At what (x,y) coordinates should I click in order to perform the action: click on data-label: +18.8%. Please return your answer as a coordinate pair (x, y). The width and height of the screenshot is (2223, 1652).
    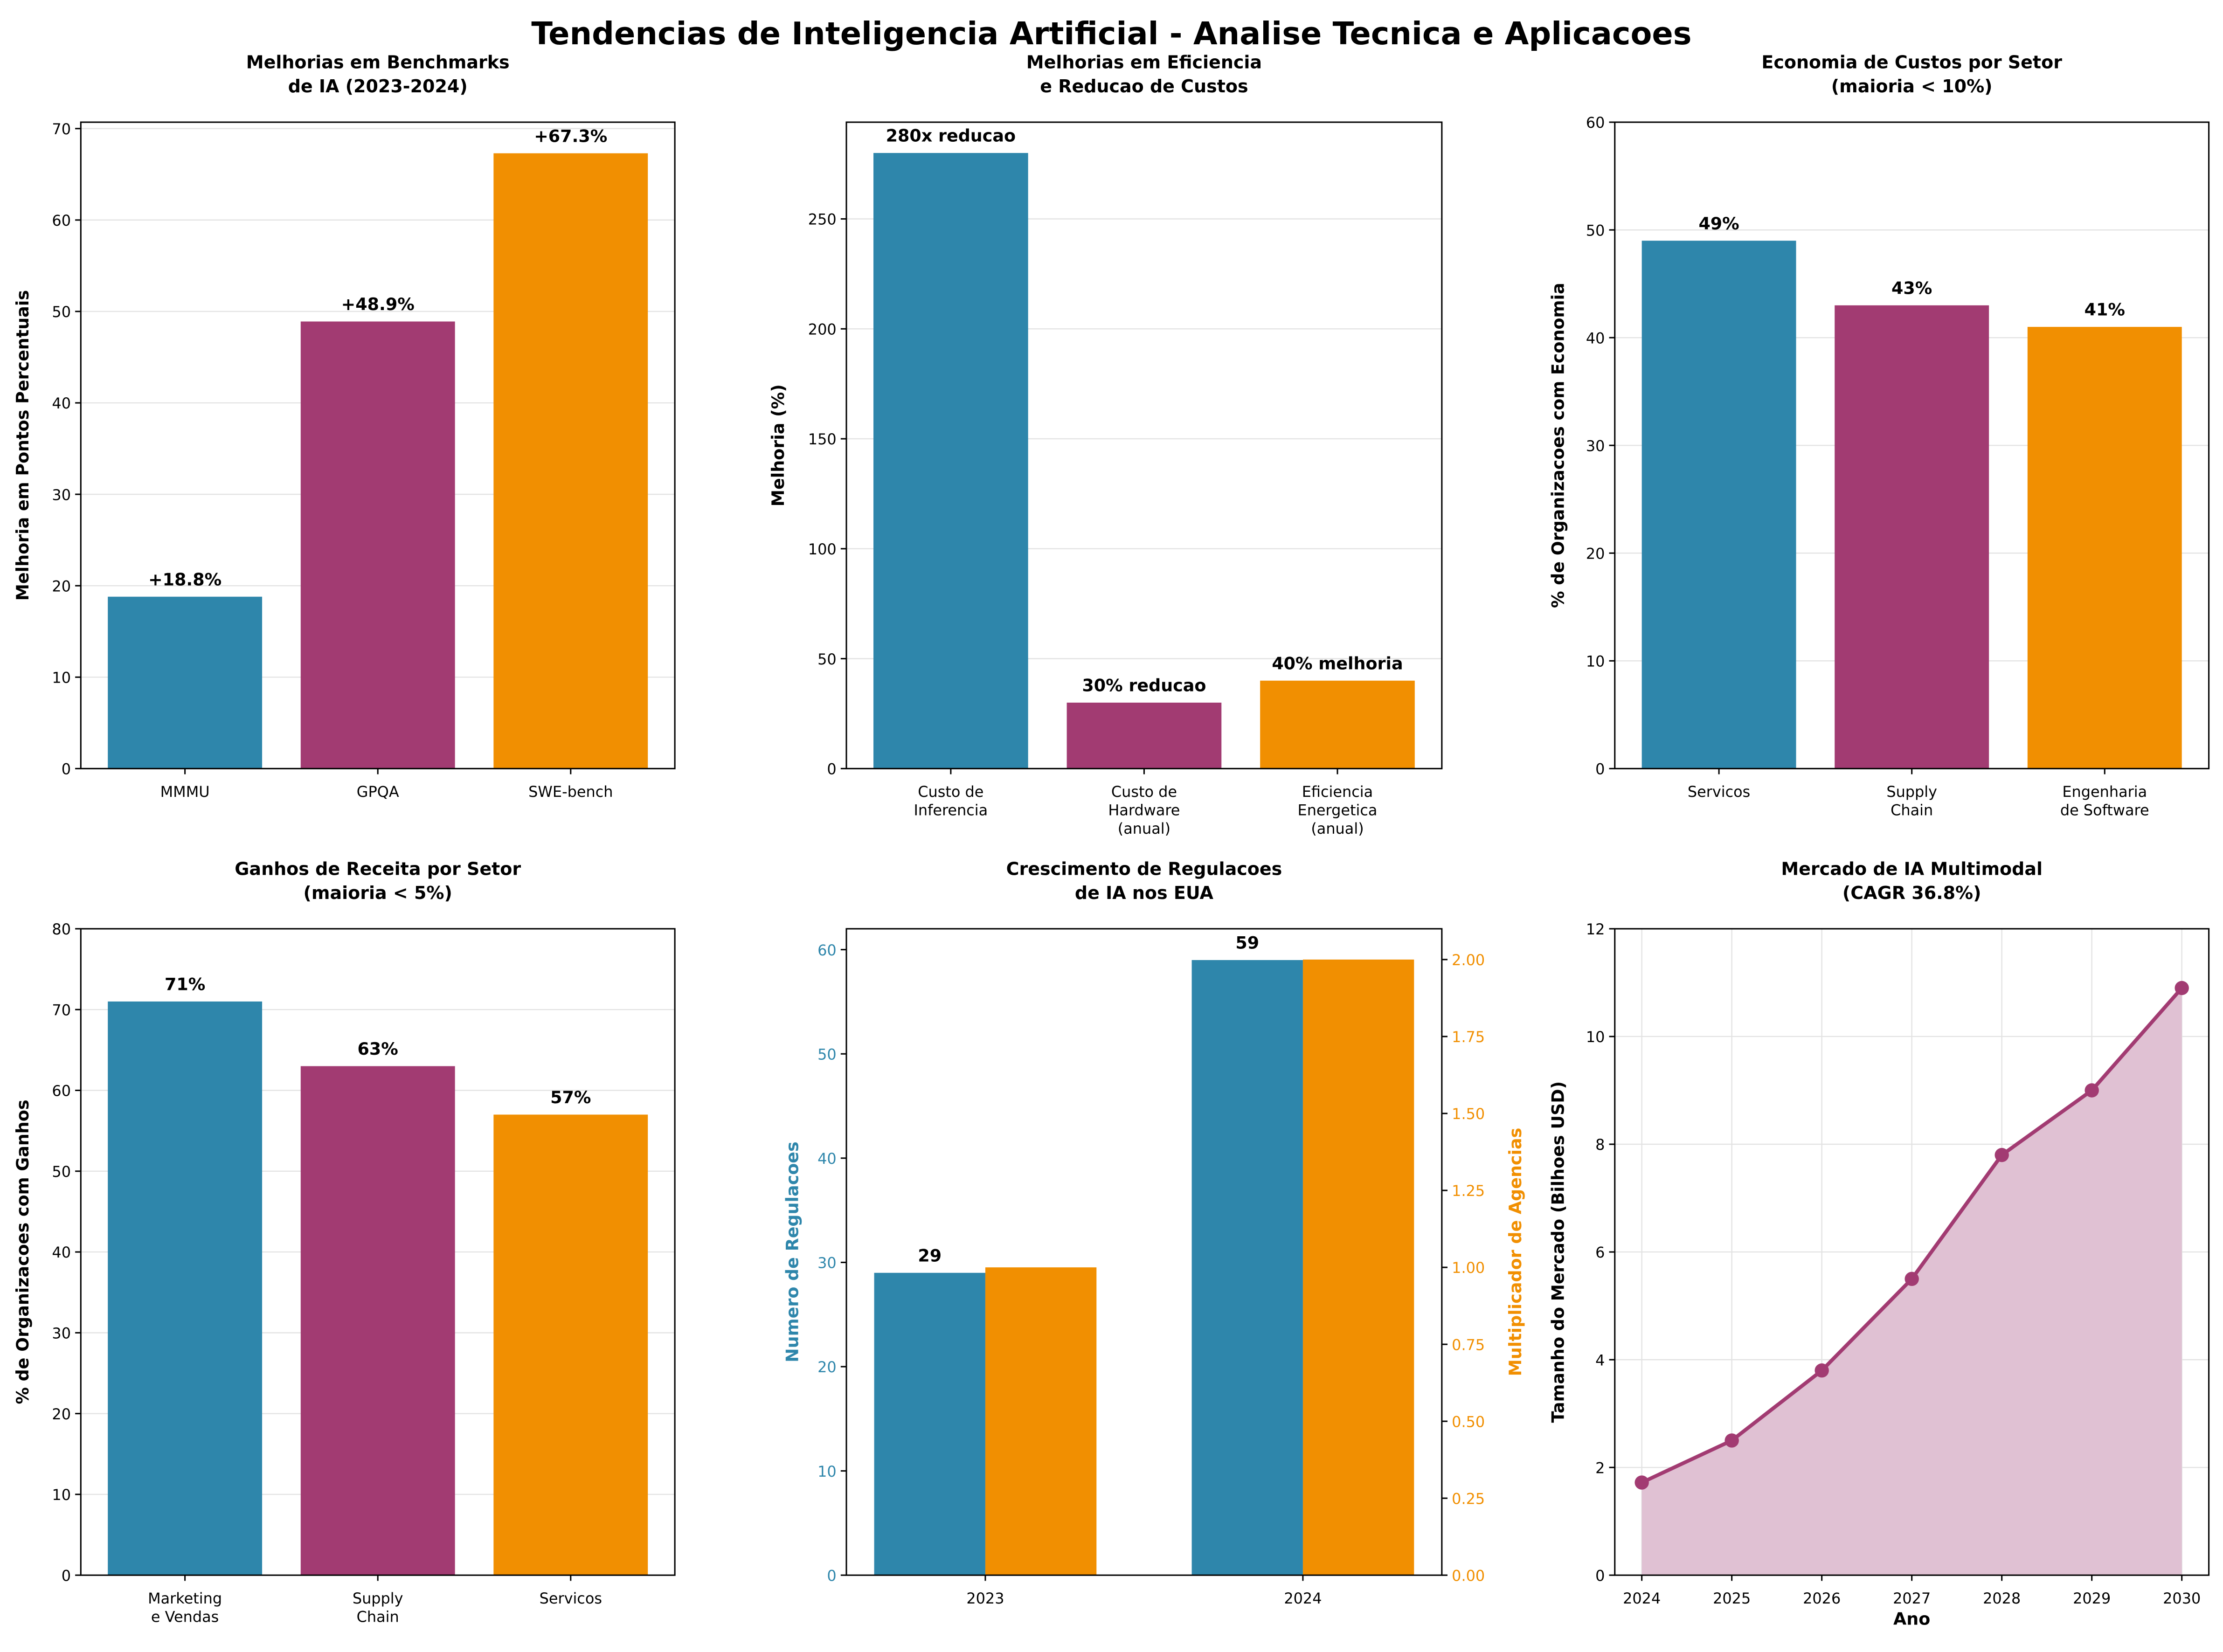
    Looking at the image, I should click on (185, 579).